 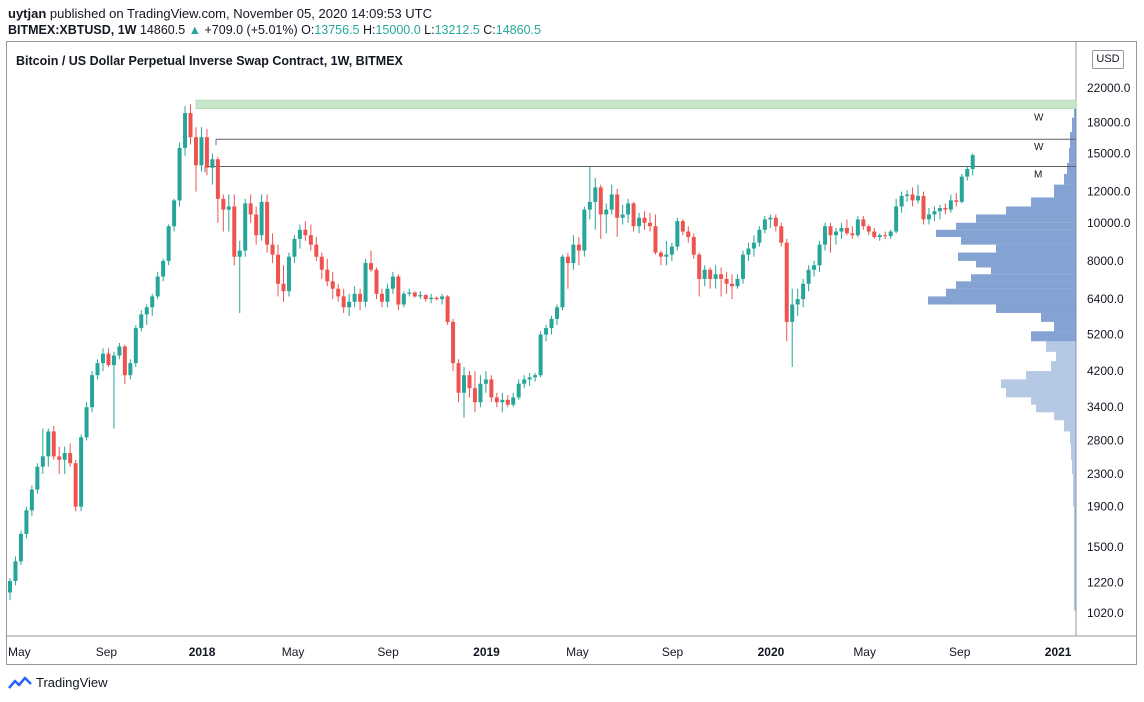 I want to click on time-tick-label: 2018, so click(x=202, y=652).